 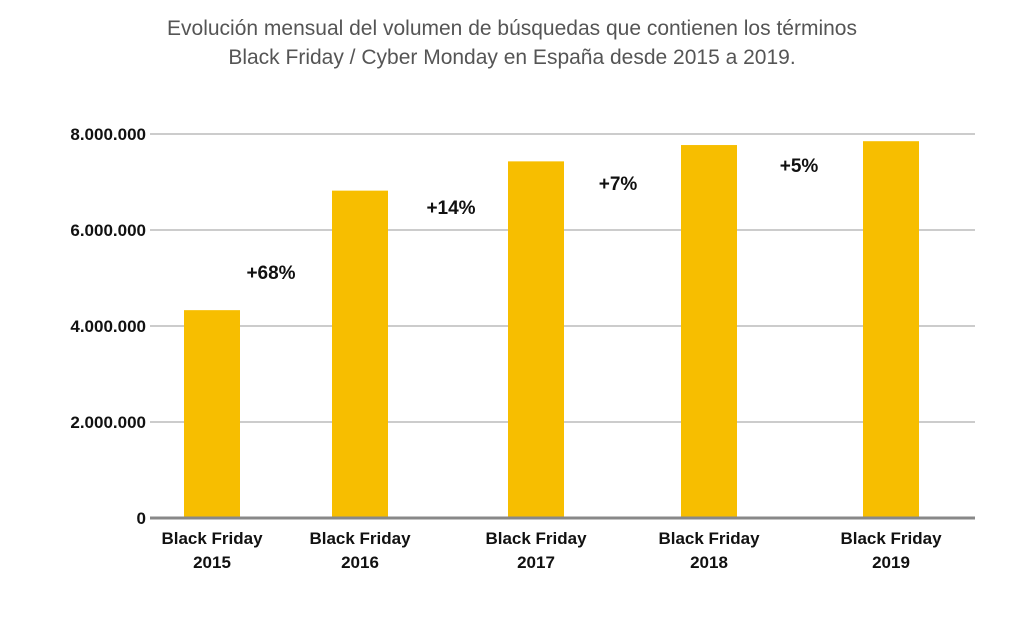 What do you see at coordinates (709, 562) in the screenshot?
I see `x-tick-label-line: 2018` at bounding box center [709, 562].